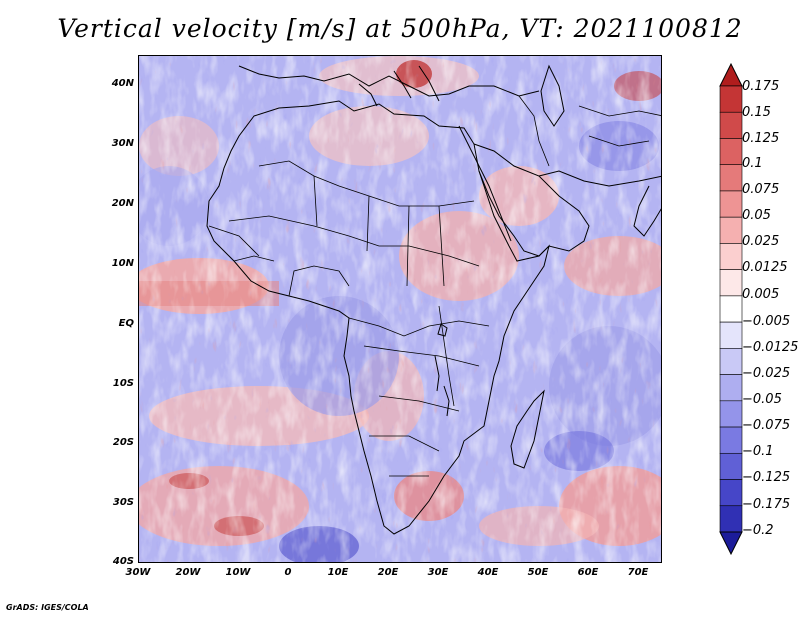 The width and height of the screenshot is (800, 618). What do you see at coordinates (388, 572) in the screenshot?
I see `lon-label-20e: 20E` at bounding box center [388, 572].